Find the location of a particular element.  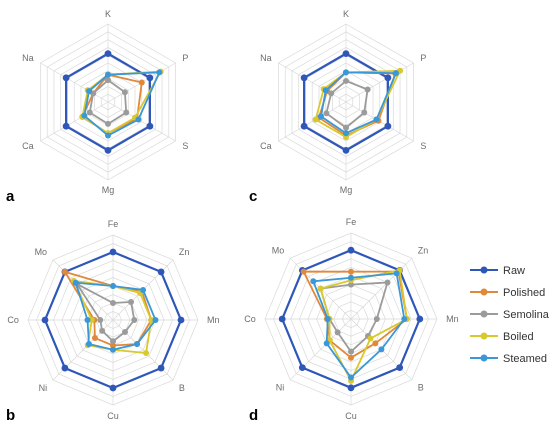

axis-label: P is located at coordinates (423, 58).